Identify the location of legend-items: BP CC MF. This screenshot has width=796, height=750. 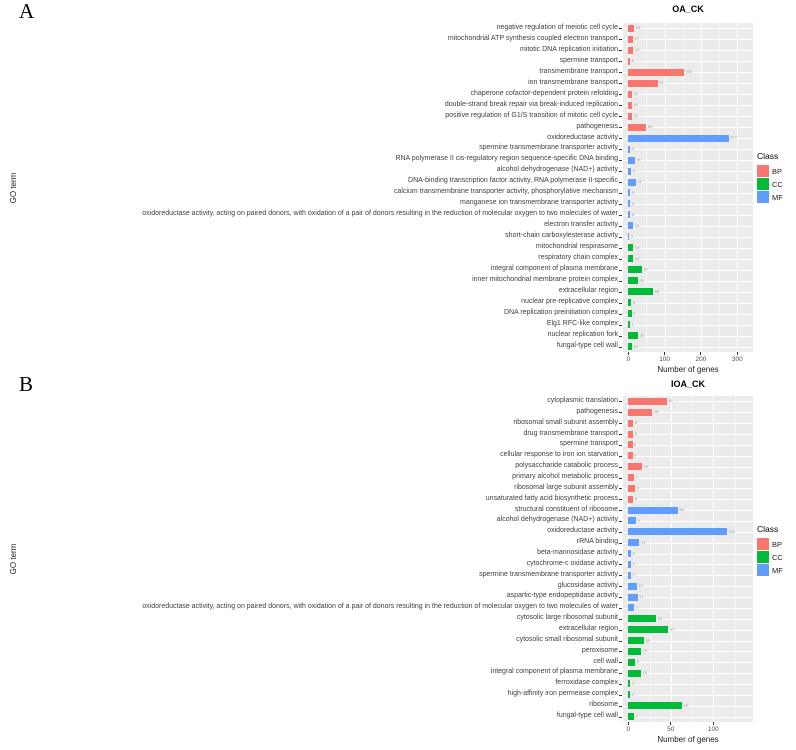
(776, 557).